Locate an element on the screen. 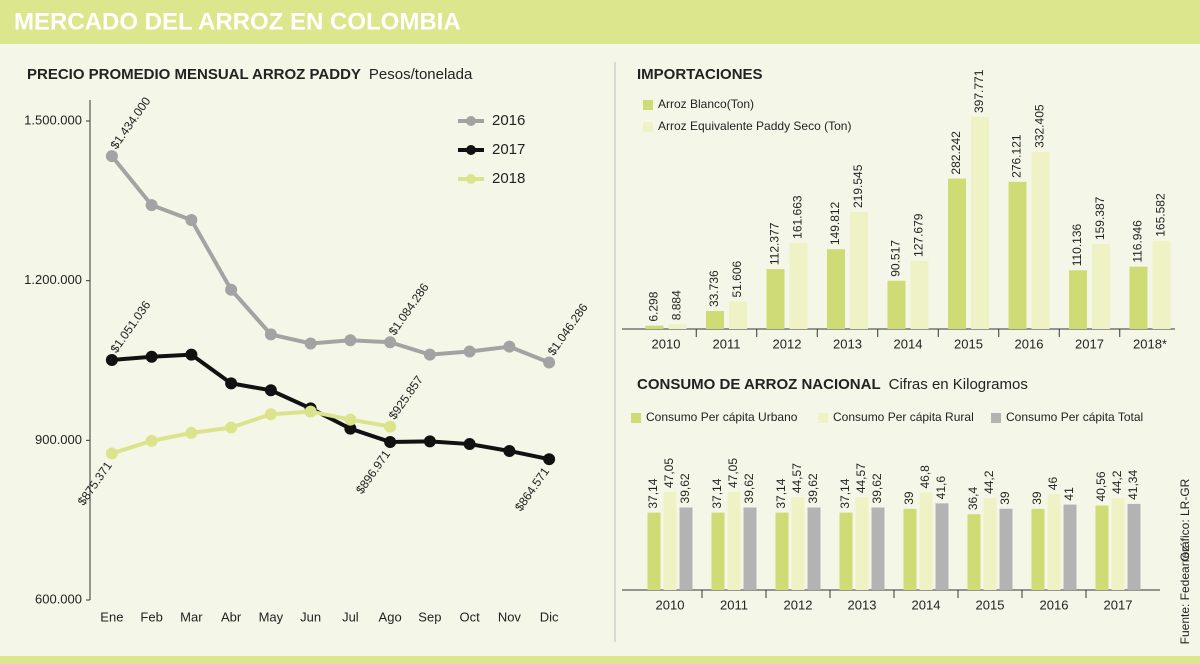 The width and height of the screenshot is (1200, 664). value-label: 41,6 is located at coordinates (941, 488).